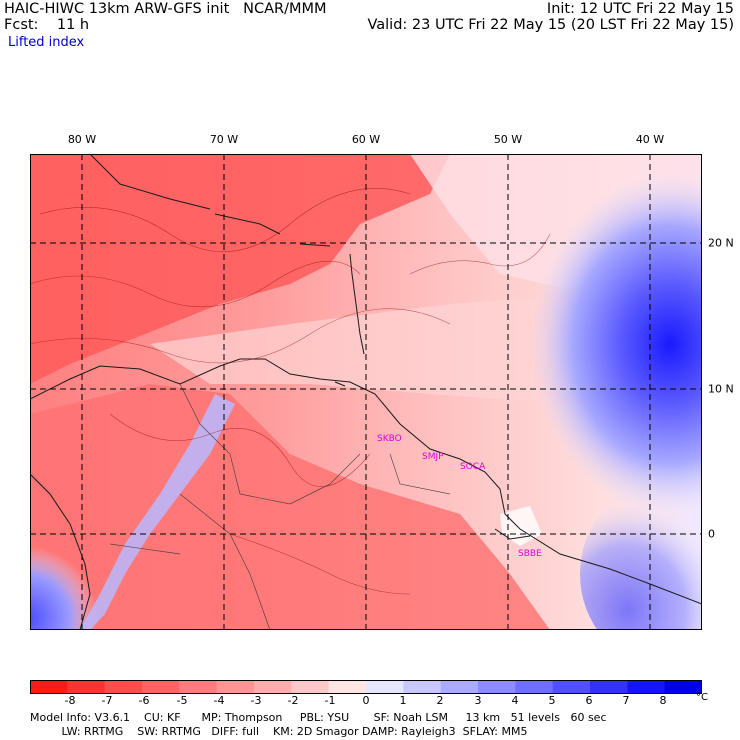 This screenshot has height=740, width=740. I want to click on colorbar-unit: °C, so click(702, 697).